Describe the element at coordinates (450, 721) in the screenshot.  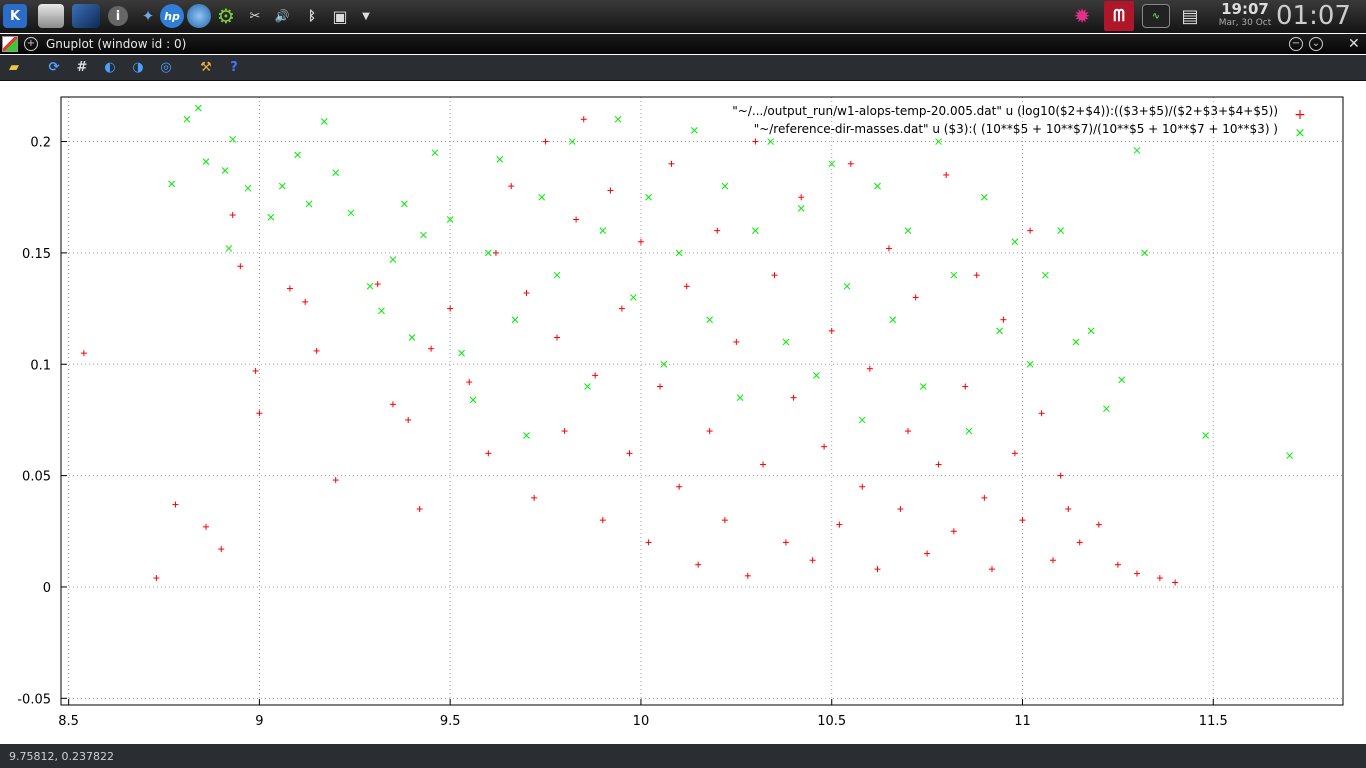
I see `x-tick-label: 9.5` at that location.